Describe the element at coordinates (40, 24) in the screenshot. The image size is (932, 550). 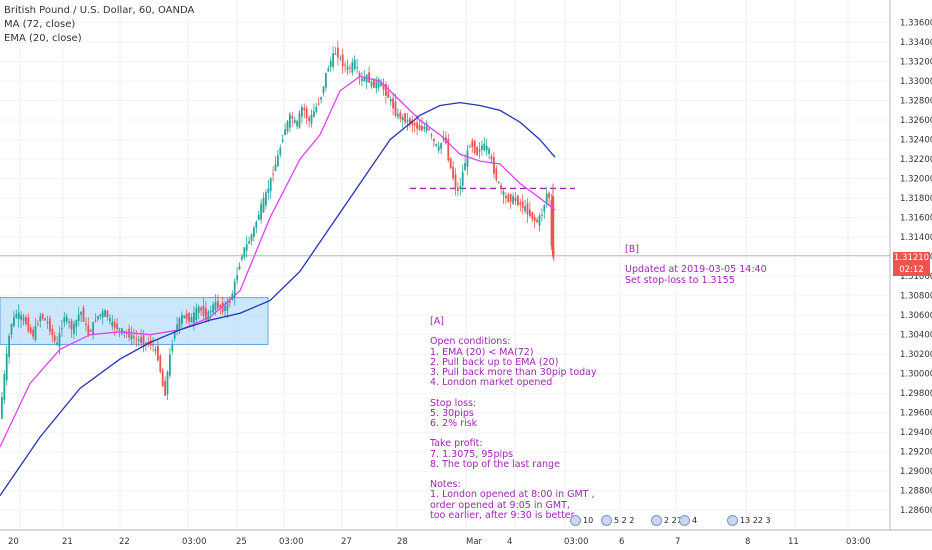
I see `ma-indicator-label: MA (72, close)` at that location.